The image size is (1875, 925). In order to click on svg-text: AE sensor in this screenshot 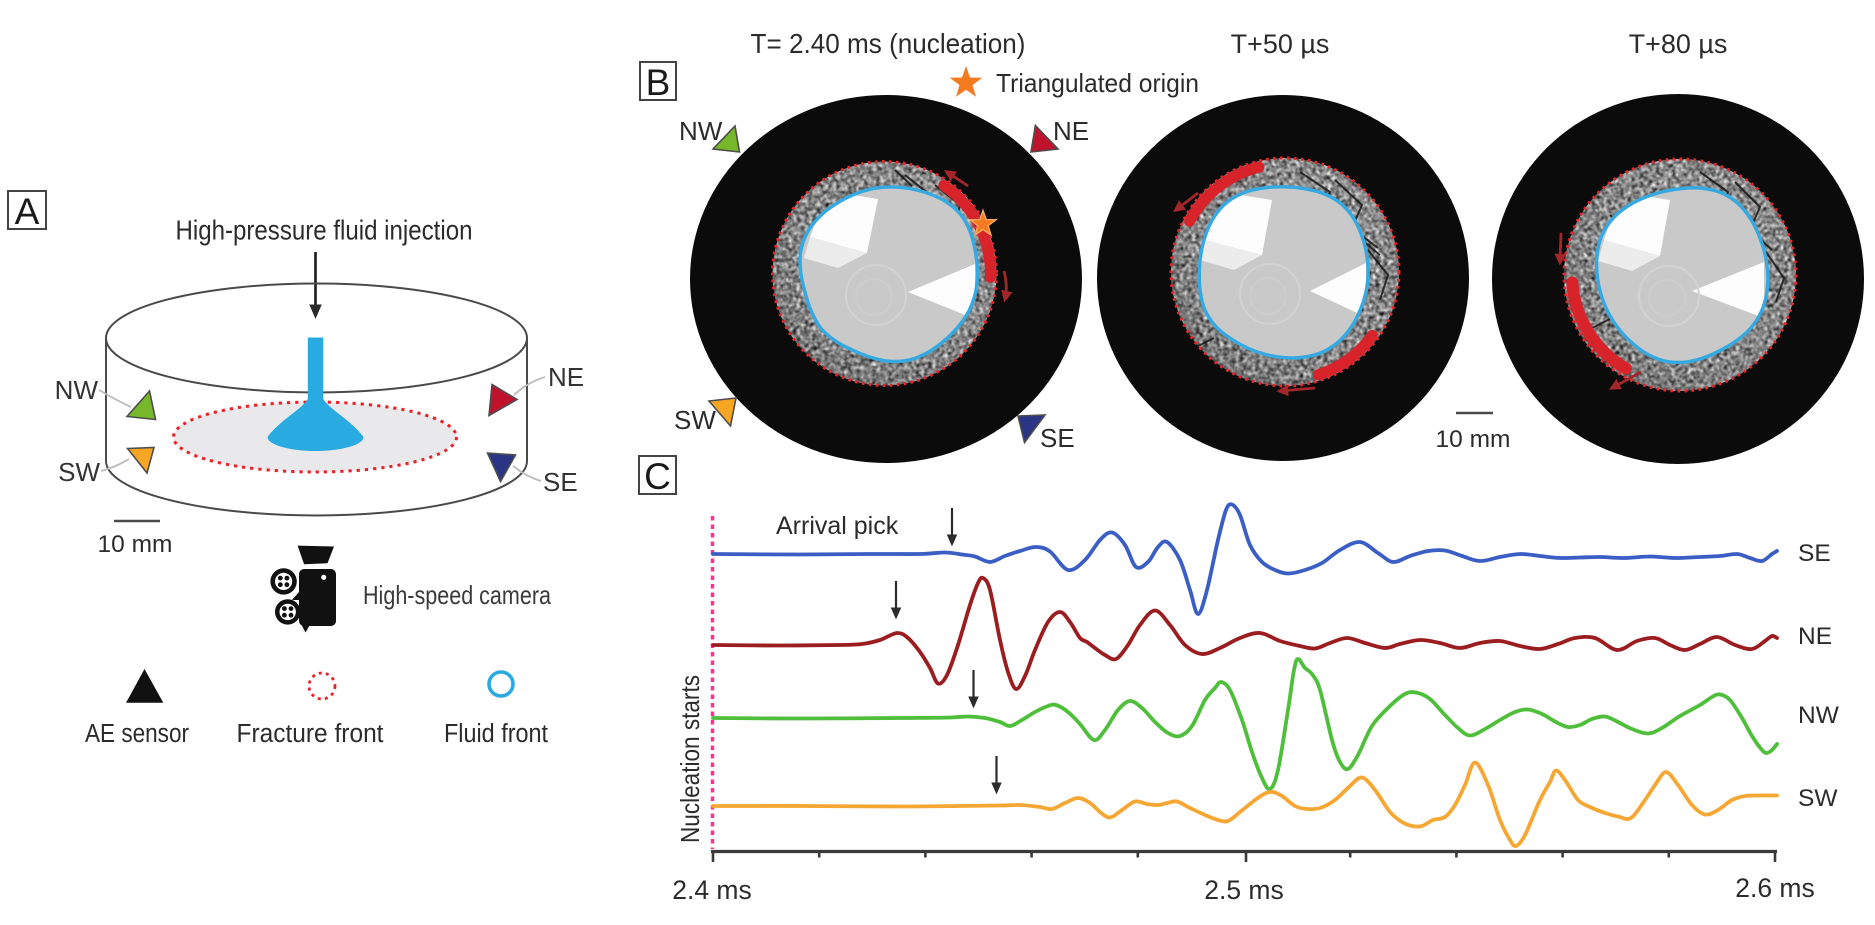, I will do `click(137, 734)`.